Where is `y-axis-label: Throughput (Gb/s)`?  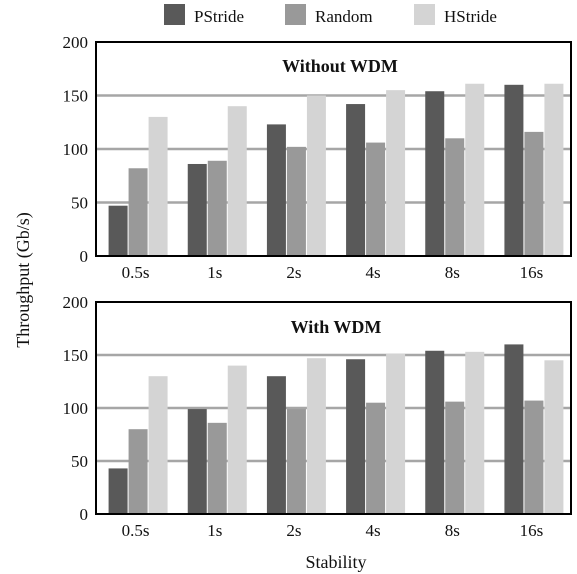 y-axis-label: Throughput (Gb/s) is located at coordinates (23, 279).